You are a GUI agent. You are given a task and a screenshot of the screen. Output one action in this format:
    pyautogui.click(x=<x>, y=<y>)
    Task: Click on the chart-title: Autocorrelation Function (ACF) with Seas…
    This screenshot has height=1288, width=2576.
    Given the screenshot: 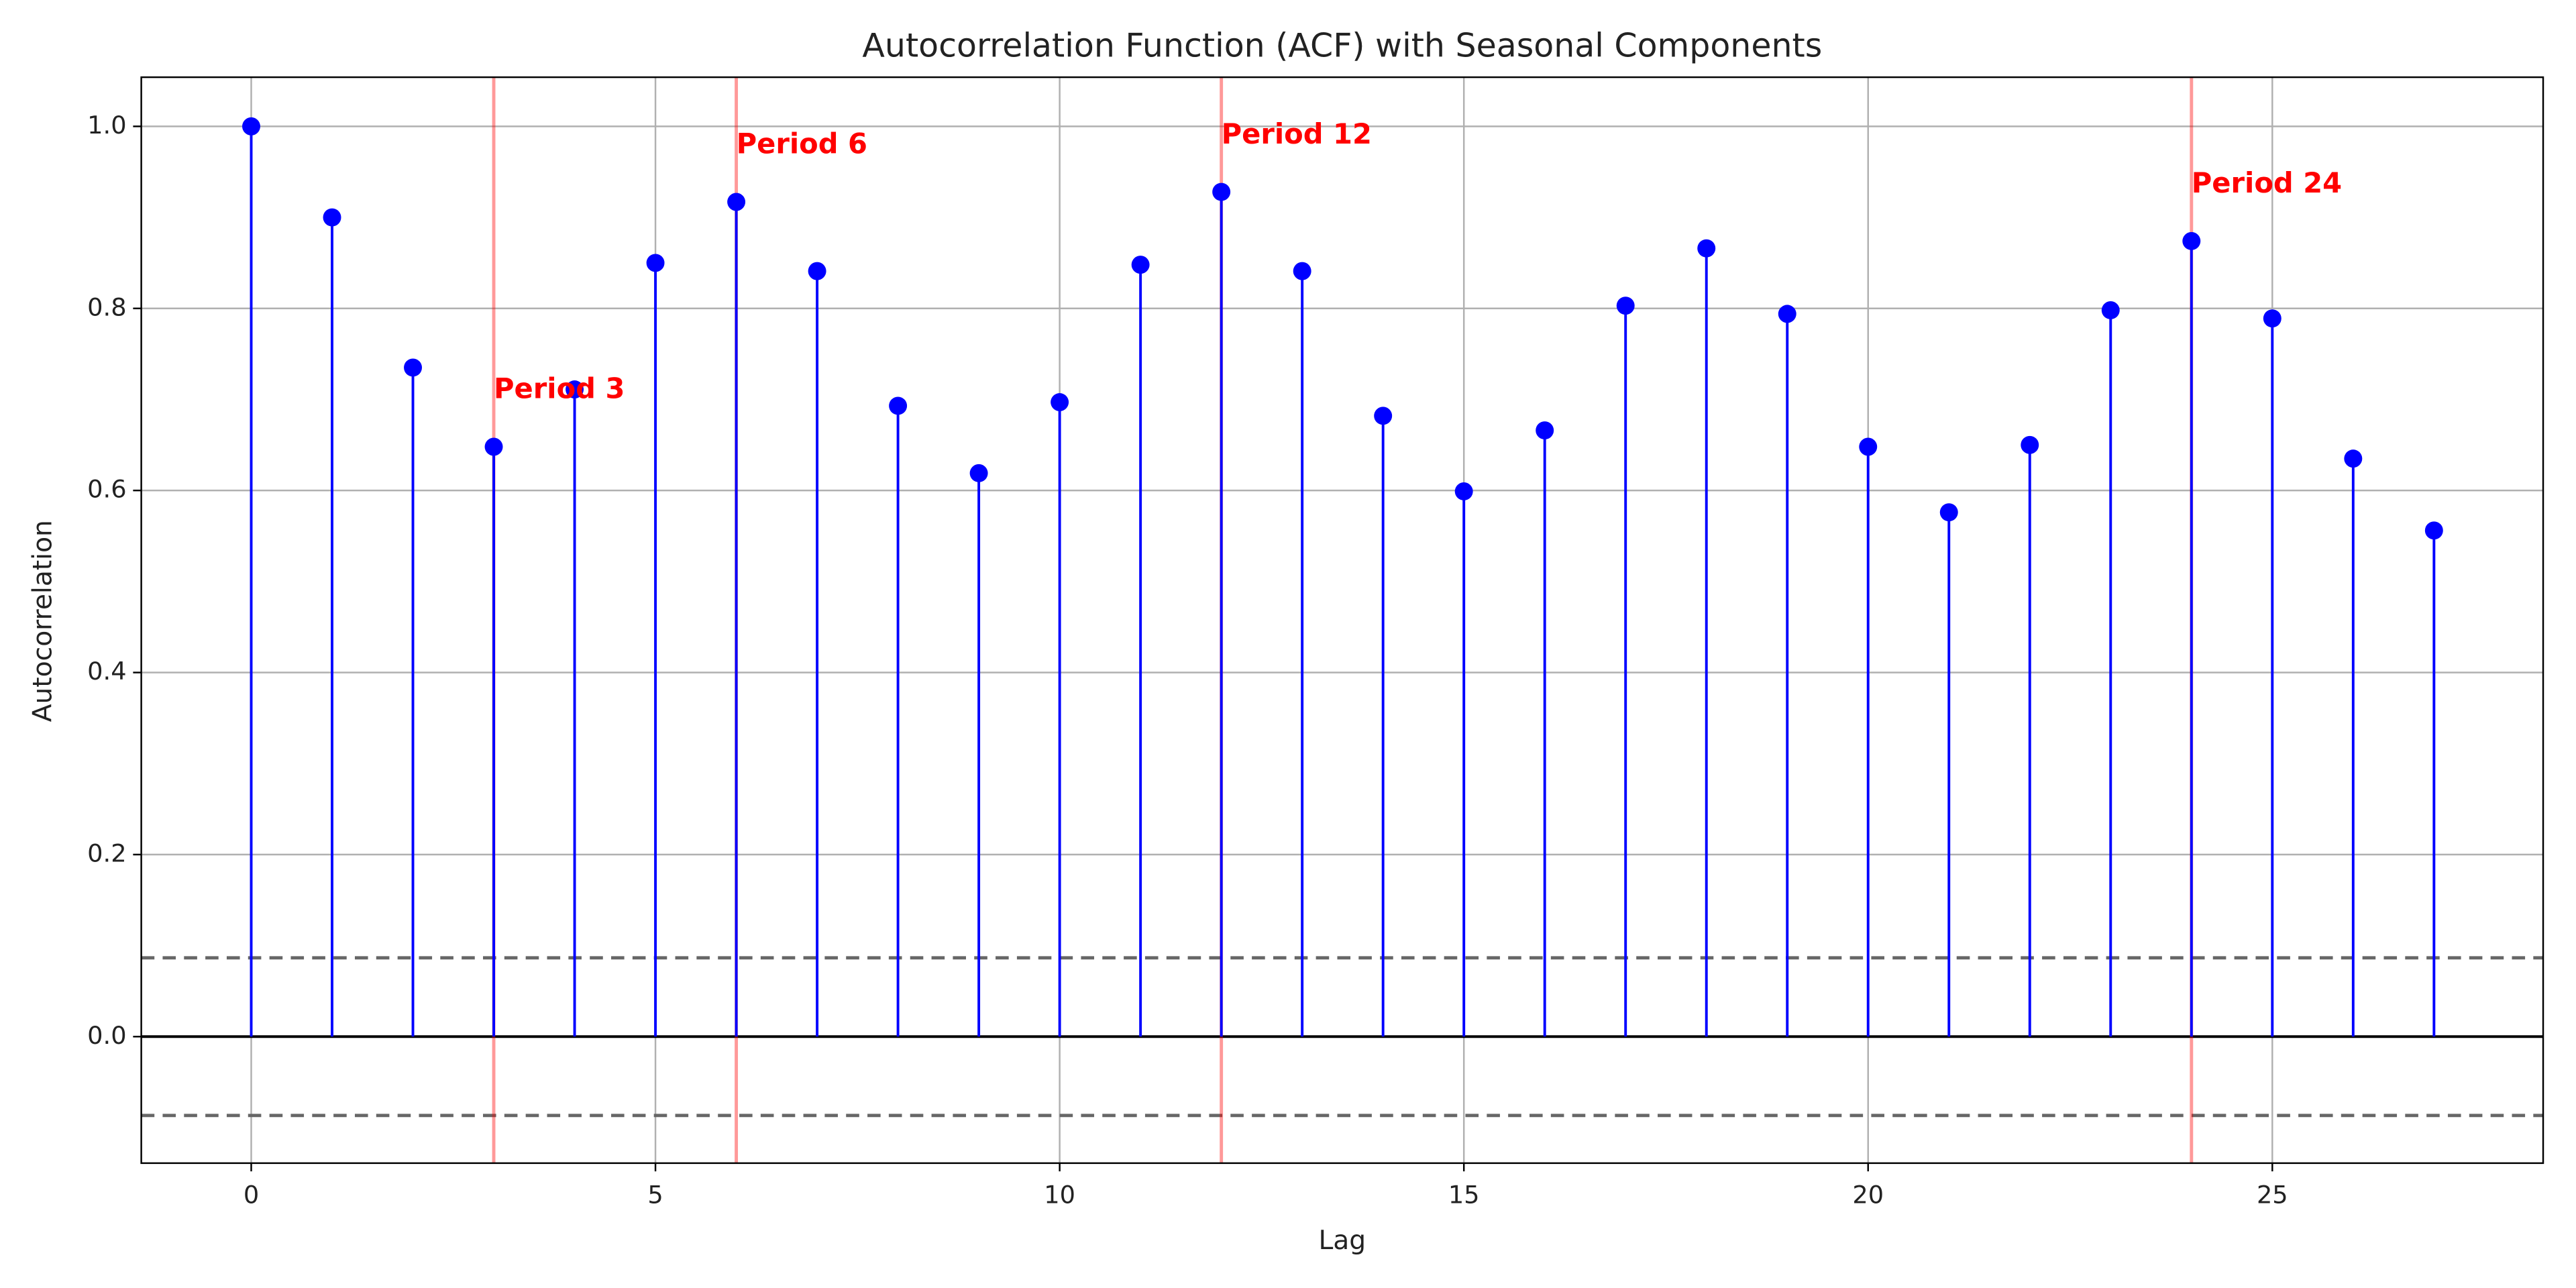 What is the action you would take?
    pyautogui.click(x=1342, y=46)
    